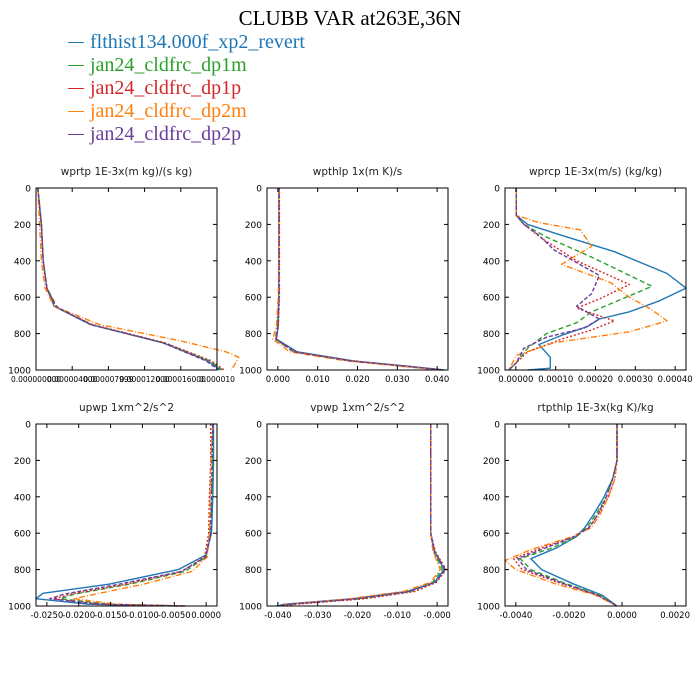 The image size is (700, 700). Describe the element at coordinates (675, 380) in the screenshot. I see `x-tick-label: 0.00040` at that location.